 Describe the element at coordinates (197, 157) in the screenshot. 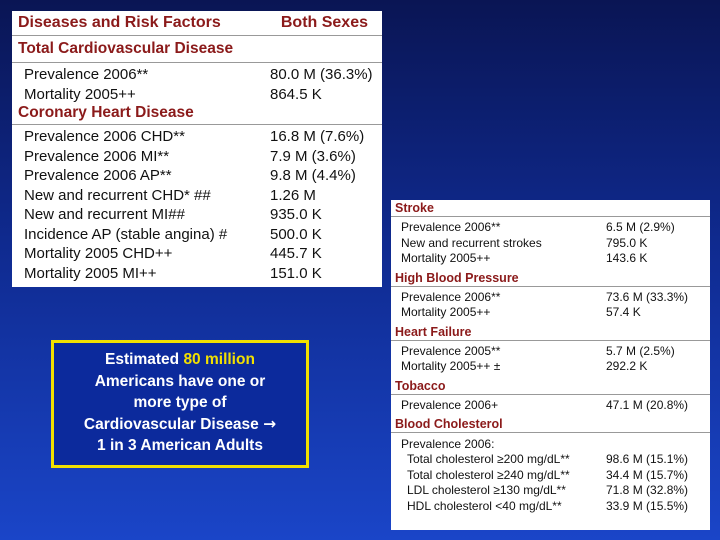

I see `table-row: Prevalence 2006 MI** 7.9 M (3.6%)` at that location.